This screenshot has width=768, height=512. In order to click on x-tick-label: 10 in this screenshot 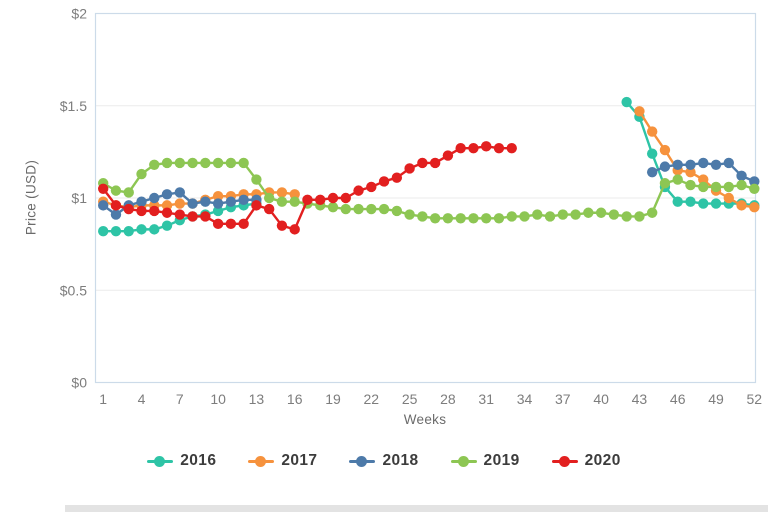, I will do `click(218, 399)`.